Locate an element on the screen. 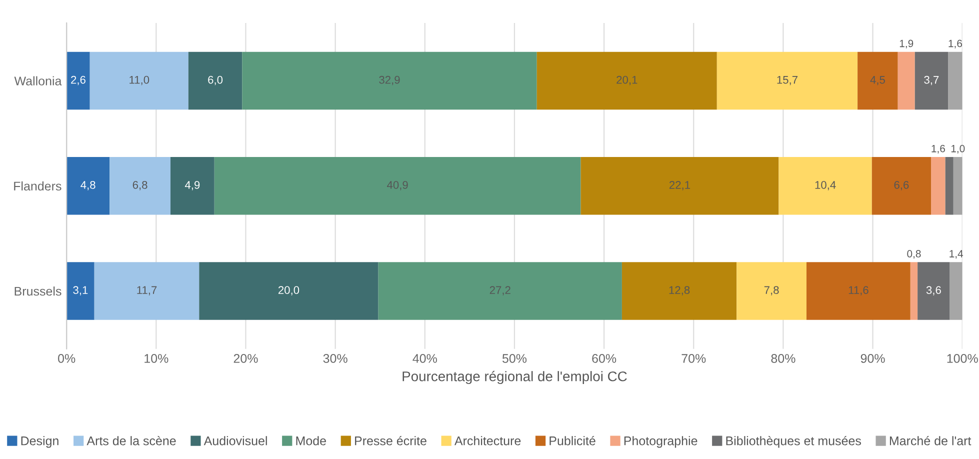 Image resolution: width=979 pixels, height=459 pixels. data-label: 6,6 is located at coordinates (901, 185).